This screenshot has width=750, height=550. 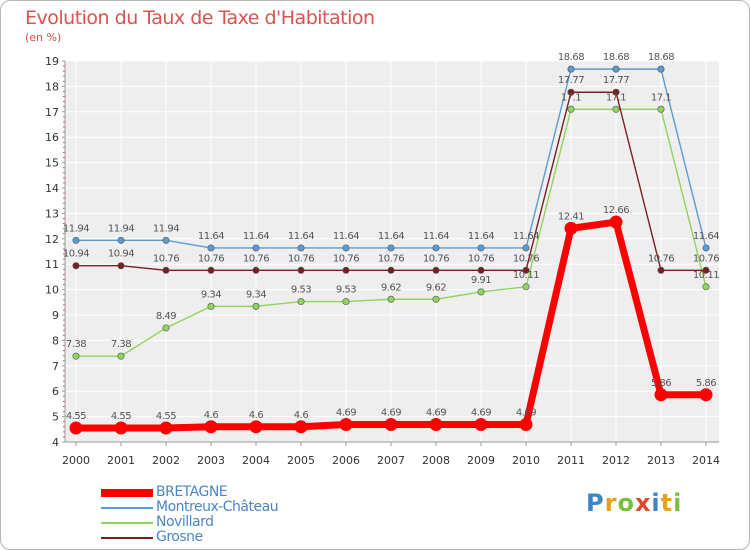 I want to click on y-tick-label: 4, so click(x=55, y=442).